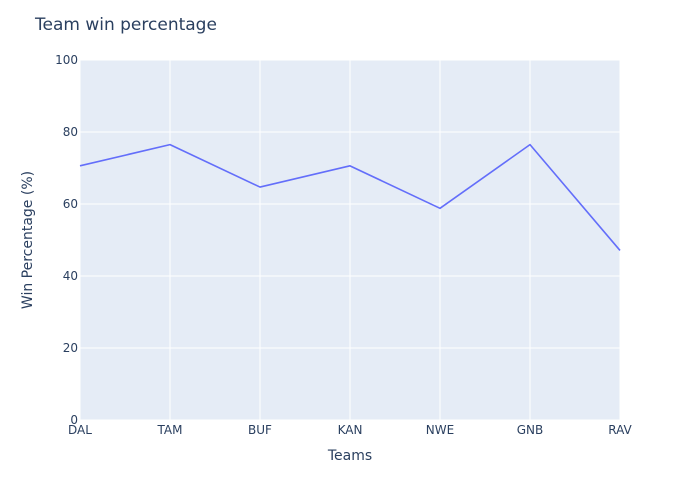  Describe the element at coordinates (70, 348) in the screenshot. I see `y-tick-label: 20` at that location.